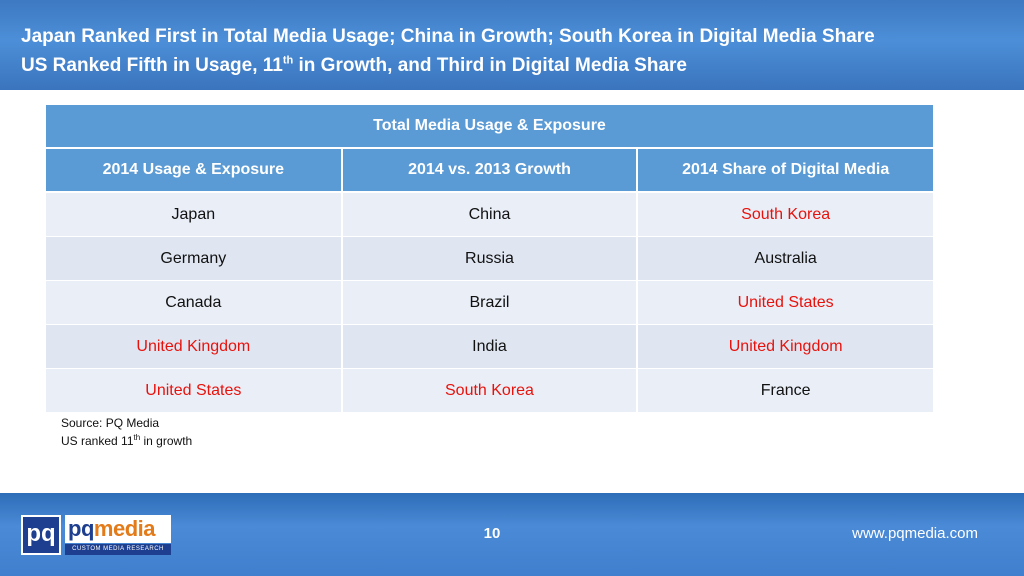  What do you see at coordinates (137, 437) in the screenshot?
I see `growth-rank-superscript: th` at bounding box center [137, 437].